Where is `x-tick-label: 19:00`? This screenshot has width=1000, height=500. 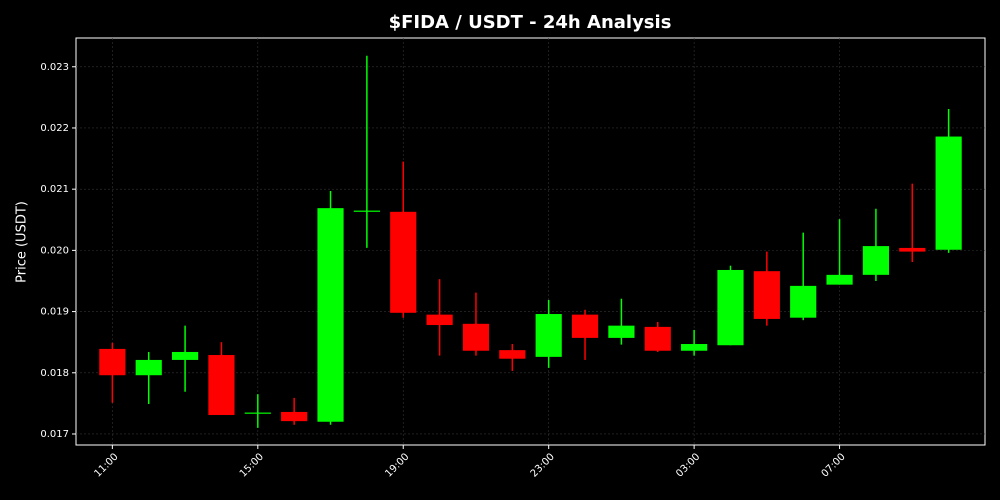
x-tick-label: 19:00 is located at coordinates (397, 465).